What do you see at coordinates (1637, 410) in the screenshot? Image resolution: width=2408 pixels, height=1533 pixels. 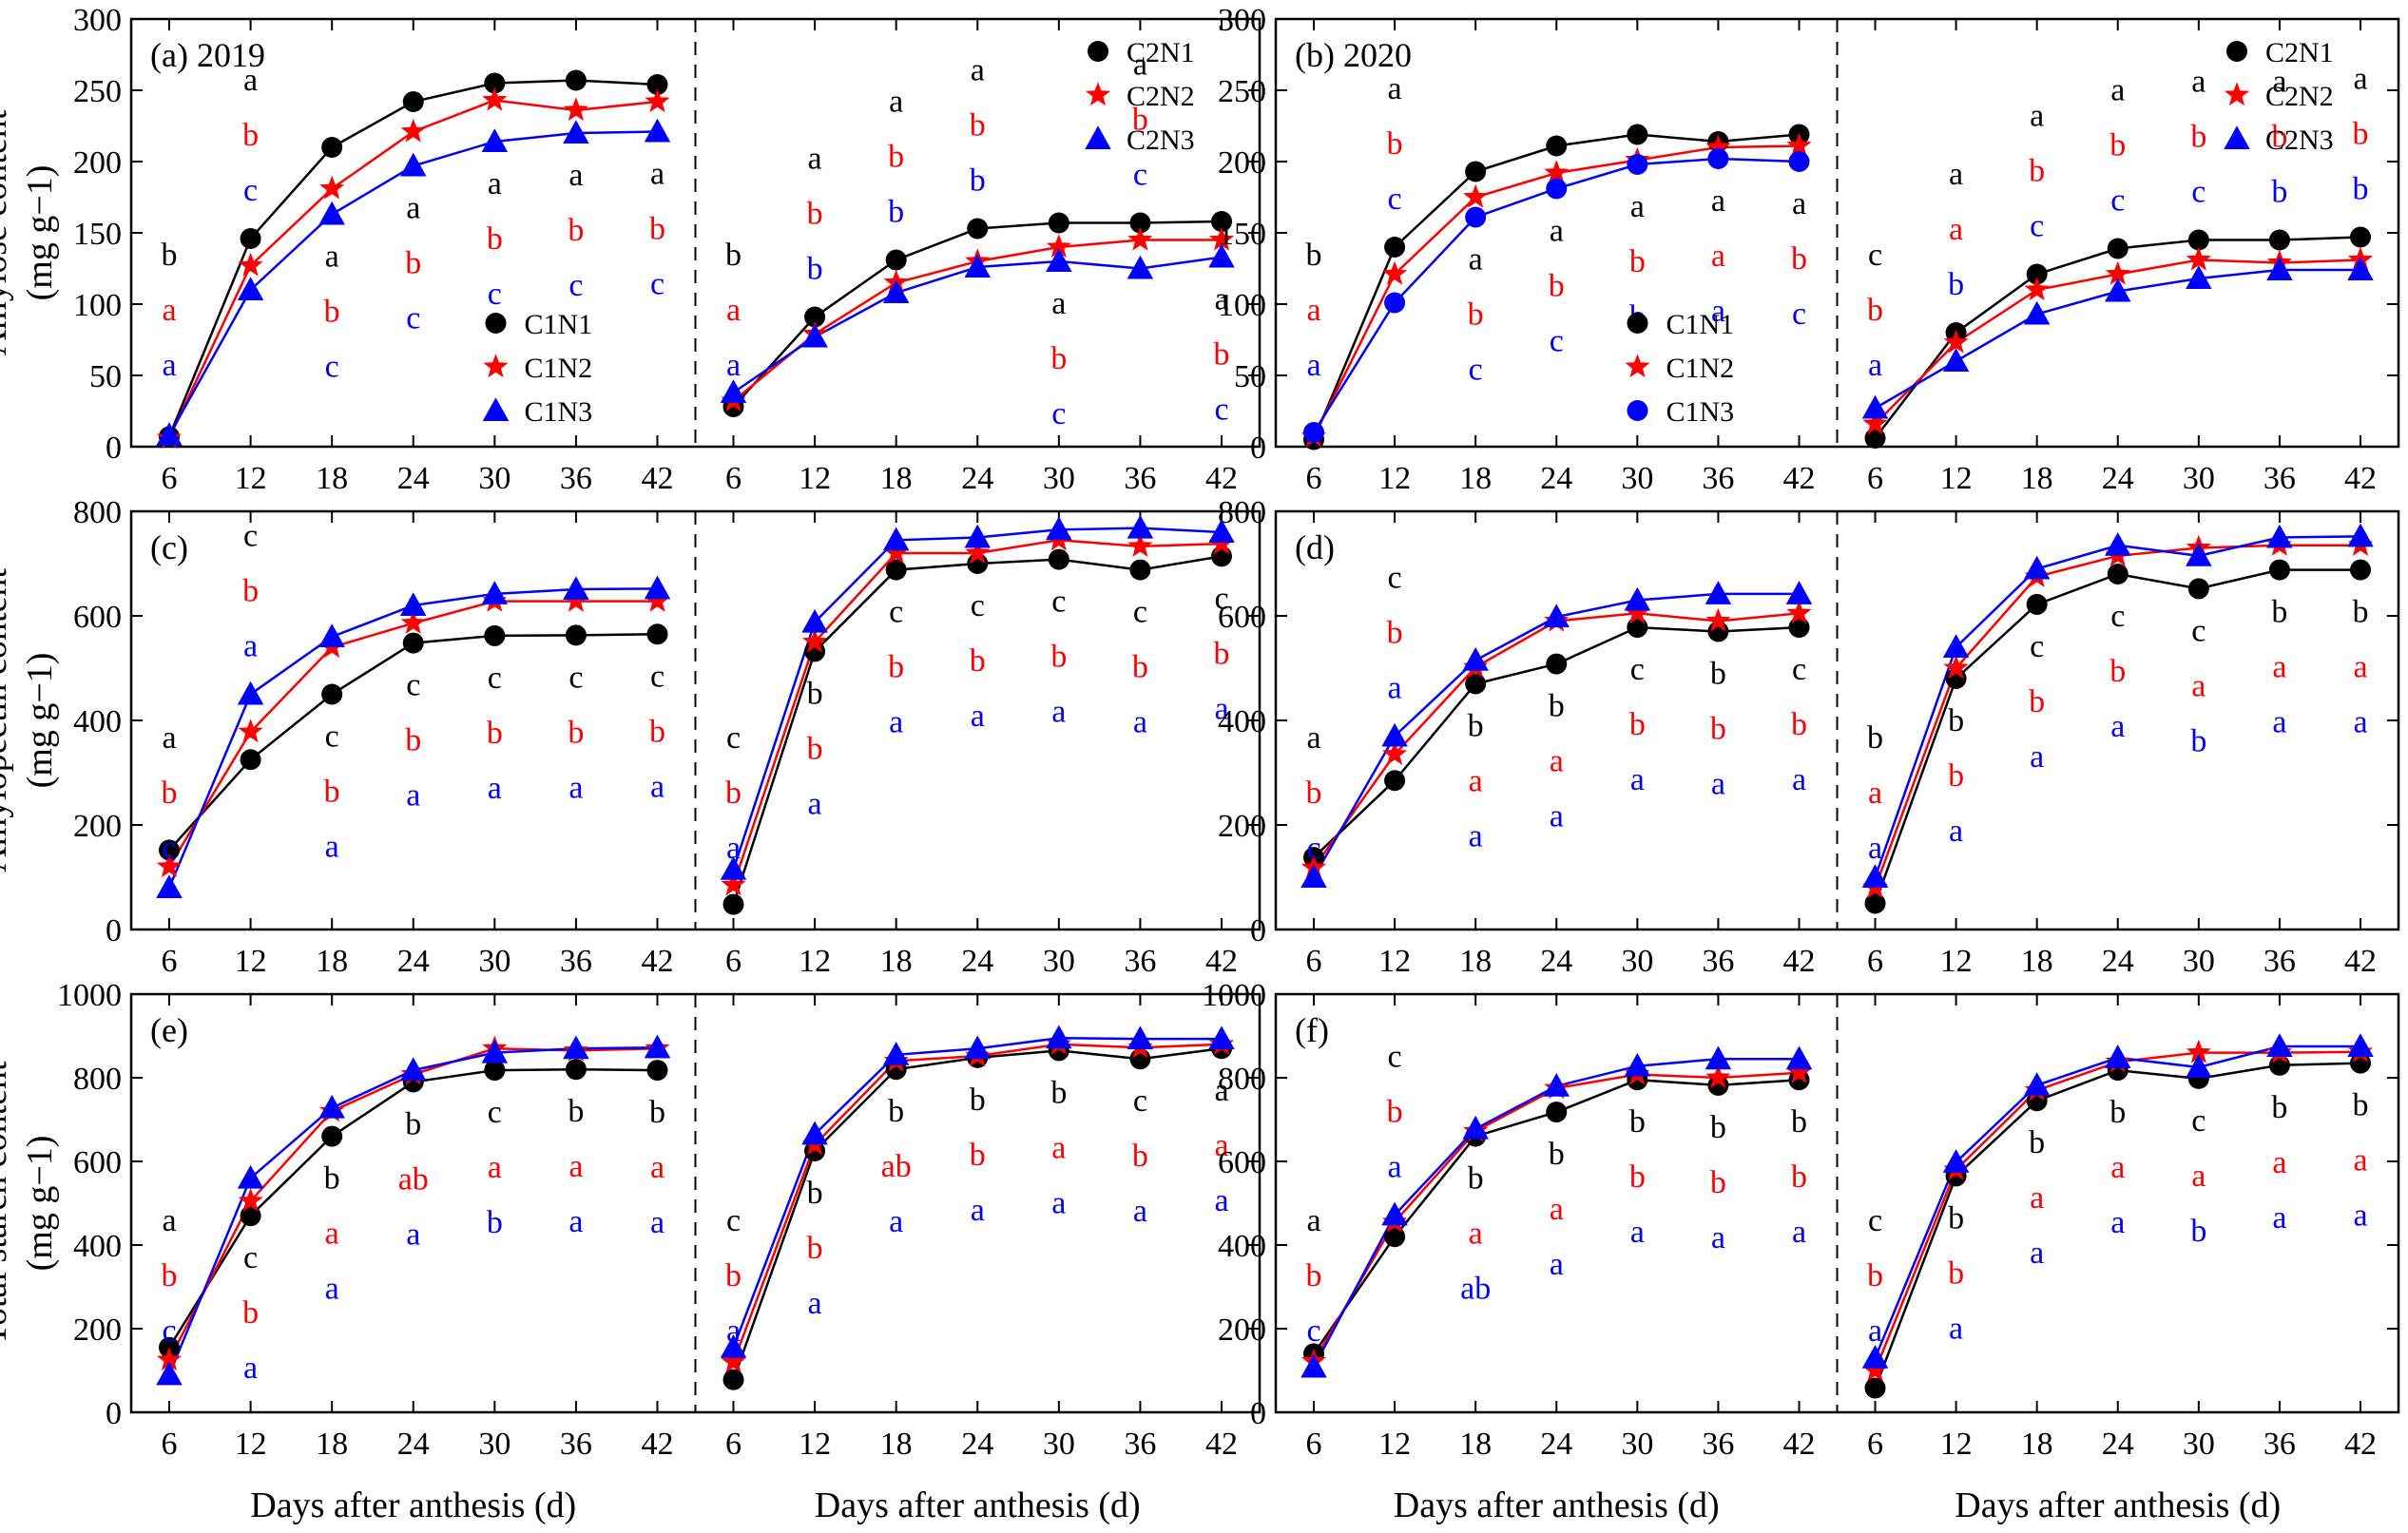 I see `legend-marker-C1N3` at bounding box center [1637, 410].